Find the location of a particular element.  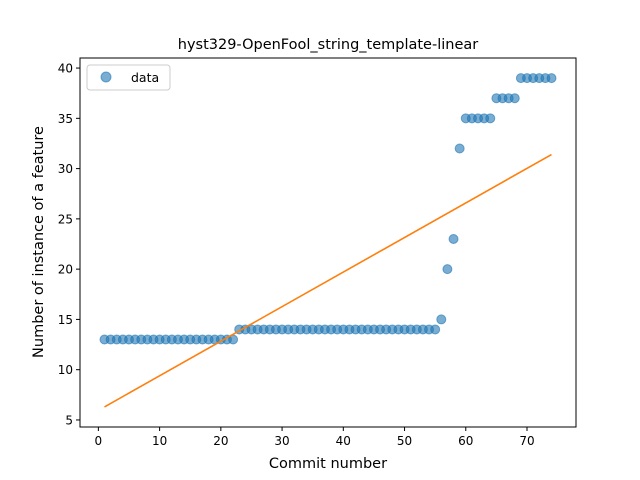

y-axis-label: Number of instance of a feature is located at coordinates (39, 242).